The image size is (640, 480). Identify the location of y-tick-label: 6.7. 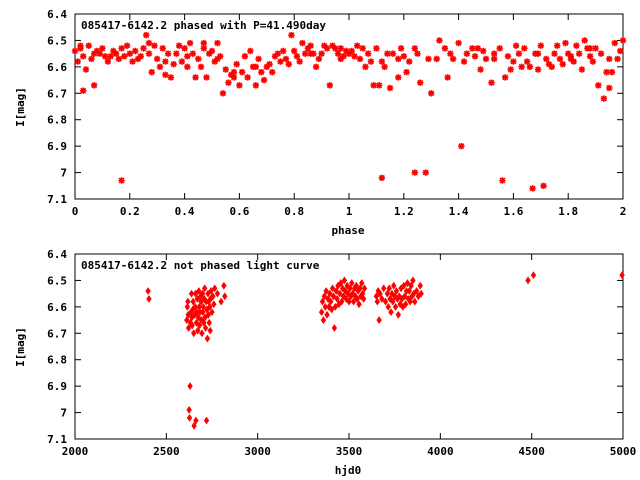
(57, 93).